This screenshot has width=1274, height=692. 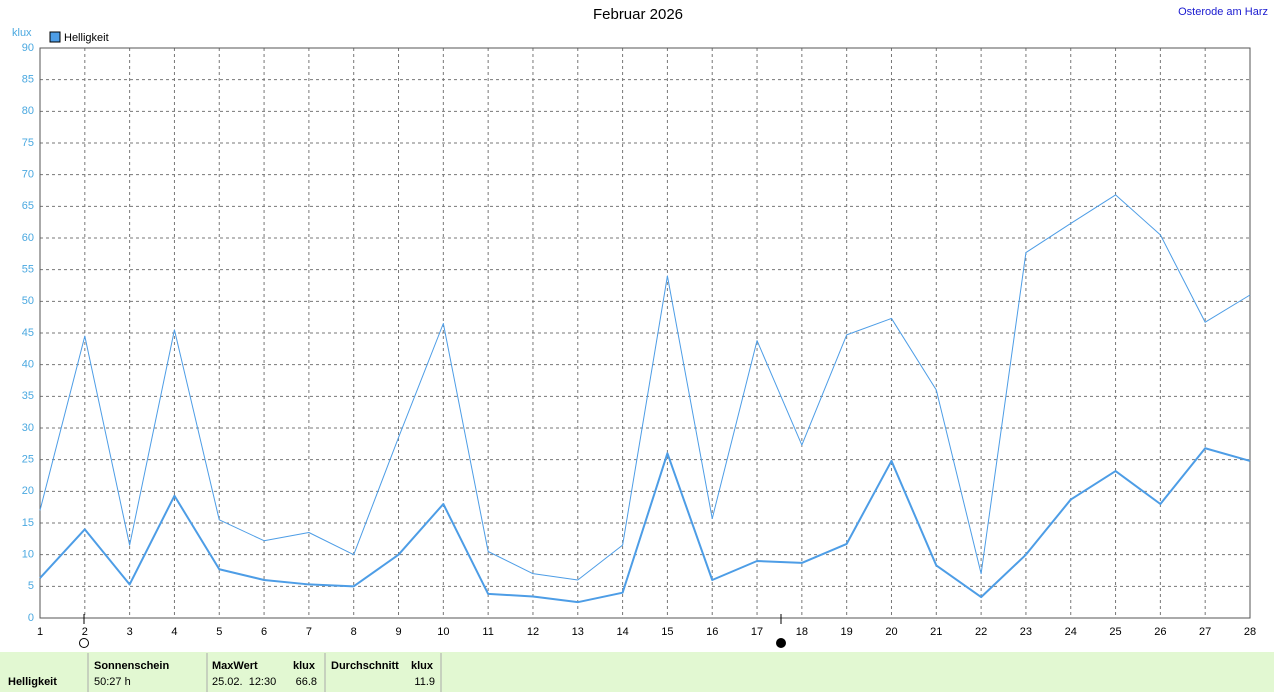 What do you see at coordinates (85, 632) in the screenshot?
I see `x-tick-label: 2` at bounding box center [85, 632].